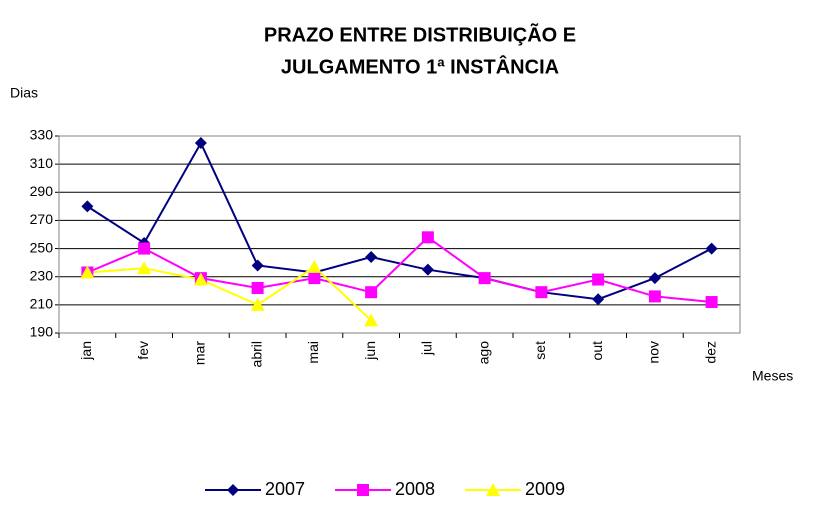 The height and width of the screenshot is (523, 814). Describe the element at coordinates (285, 489) in the screenshot. I see `legend-label: 2007` at that location.